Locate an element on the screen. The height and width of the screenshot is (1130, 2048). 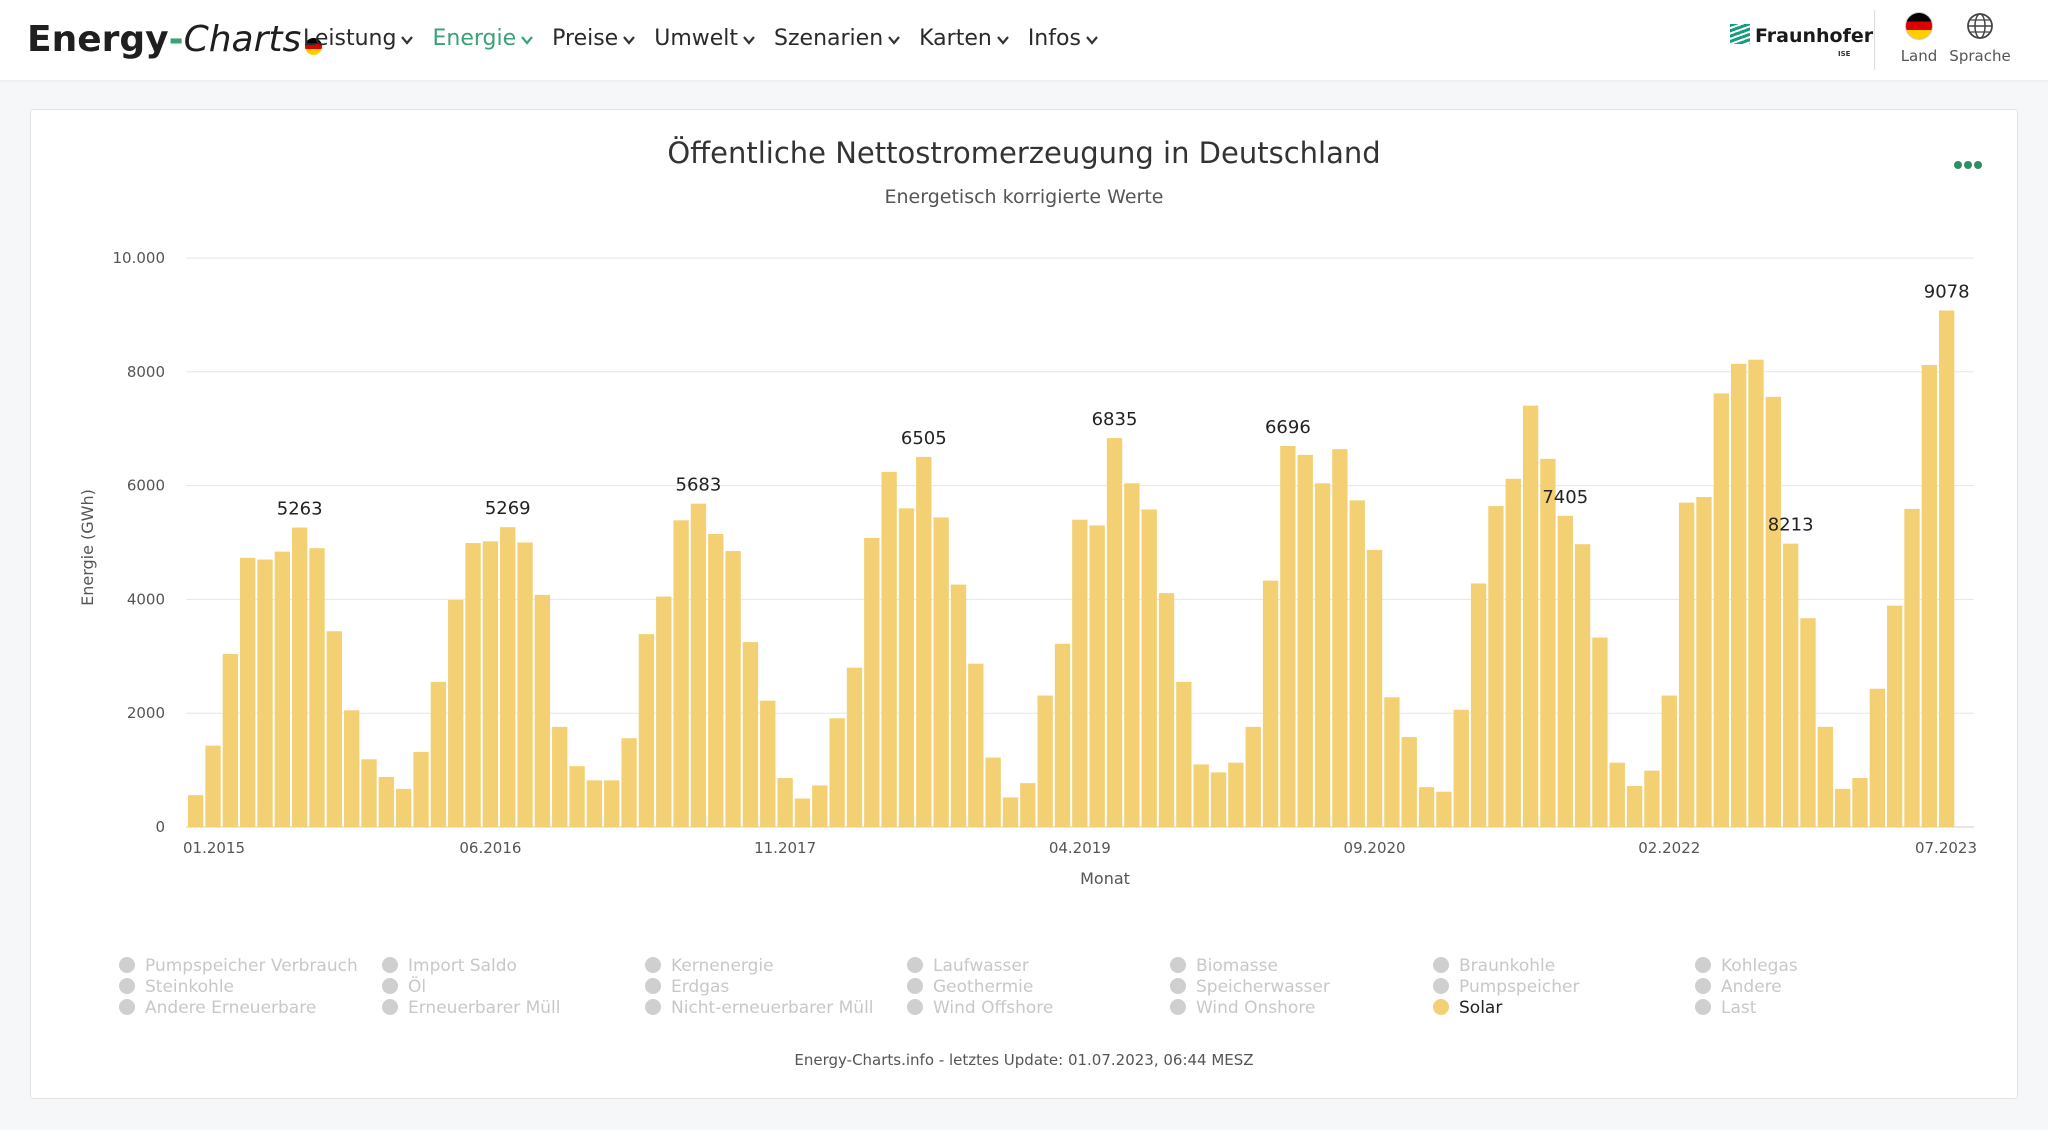
legend-item: Erdgas is located at coordinates (687, 987).